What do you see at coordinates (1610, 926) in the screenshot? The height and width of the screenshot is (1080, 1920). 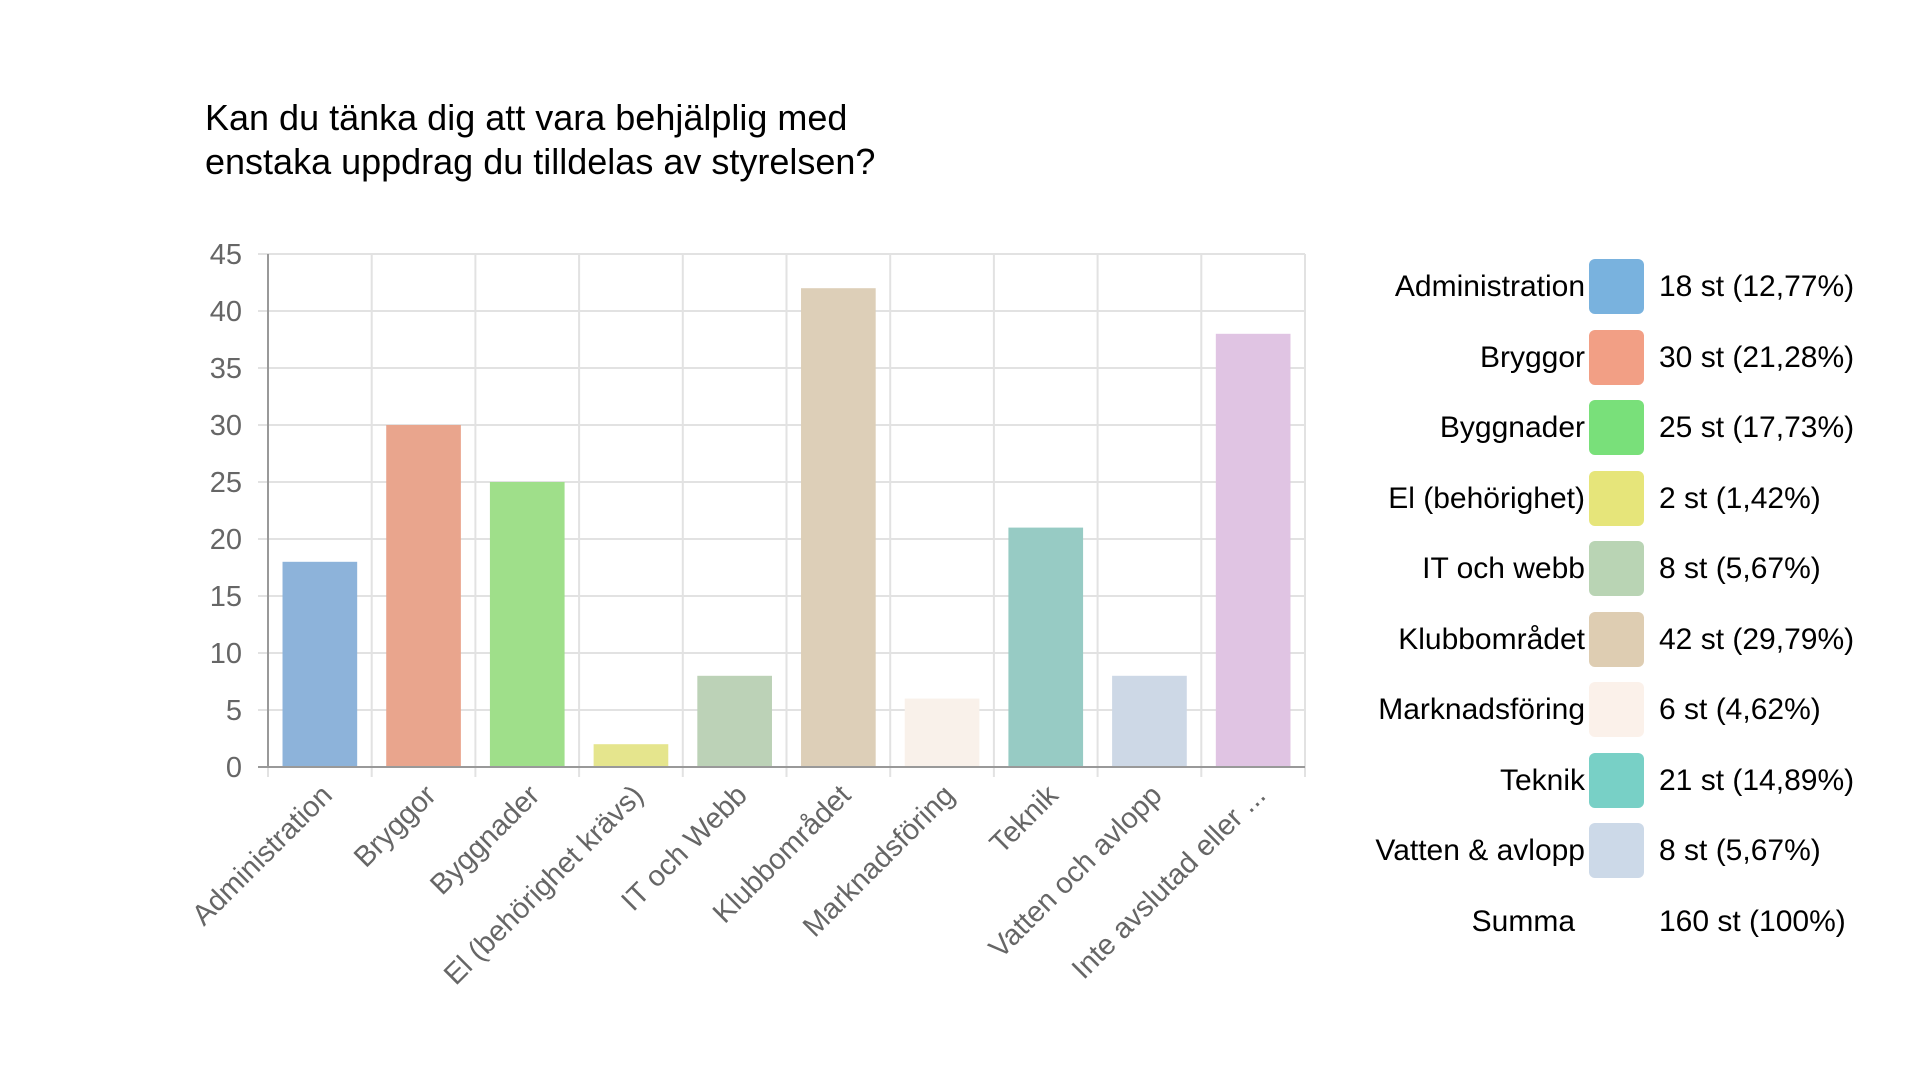 I see `legend-total-row: Summa 160 st (100%)` at bounding box center [1610, 926].